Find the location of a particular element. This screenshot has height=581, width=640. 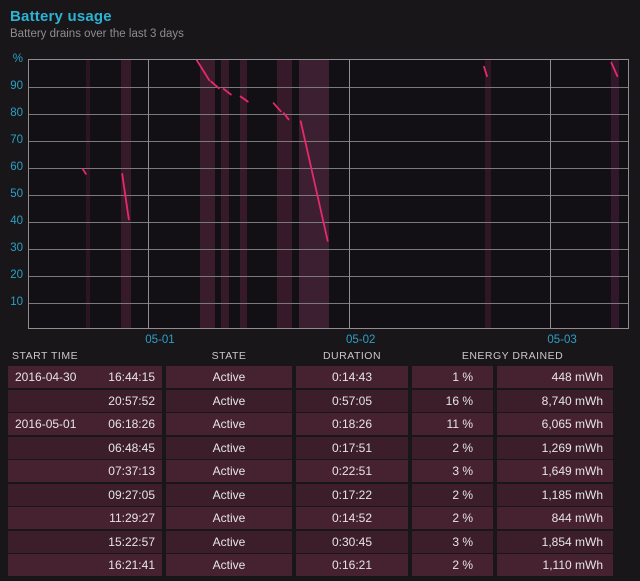

table-row: 20:57:52 Active 0:57:05 16 % 8,740 mWh is located at coordinates (310, 400).